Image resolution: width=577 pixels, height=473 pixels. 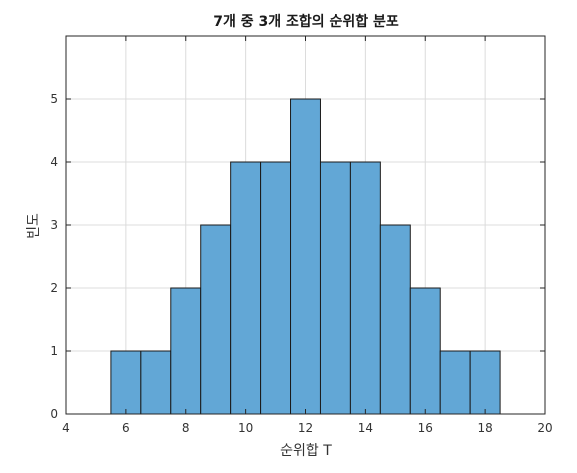 I want to click on chart-title: 7개 중 3개 조합의 순위합 분포, so click(x=306, y=21).